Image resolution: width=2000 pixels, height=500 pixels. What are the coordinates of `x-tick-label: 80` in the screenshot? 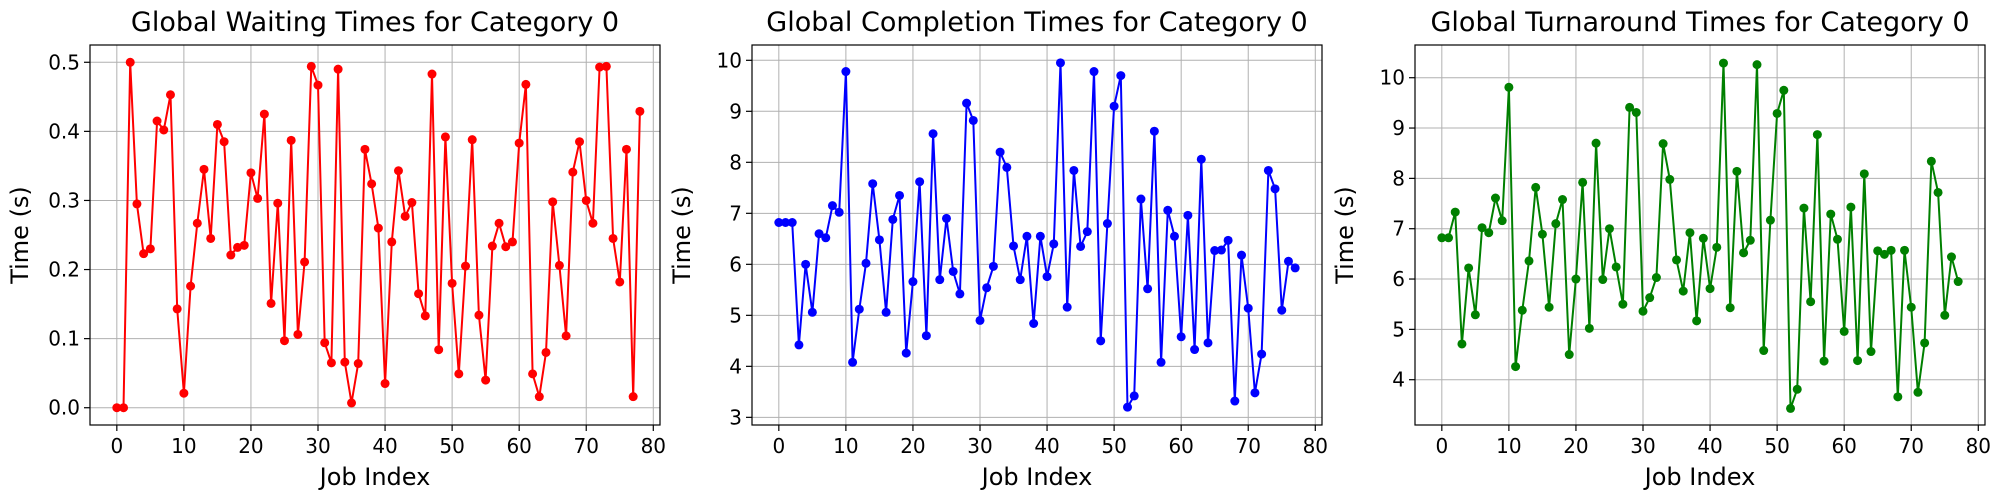 It's located at (1315, 446).